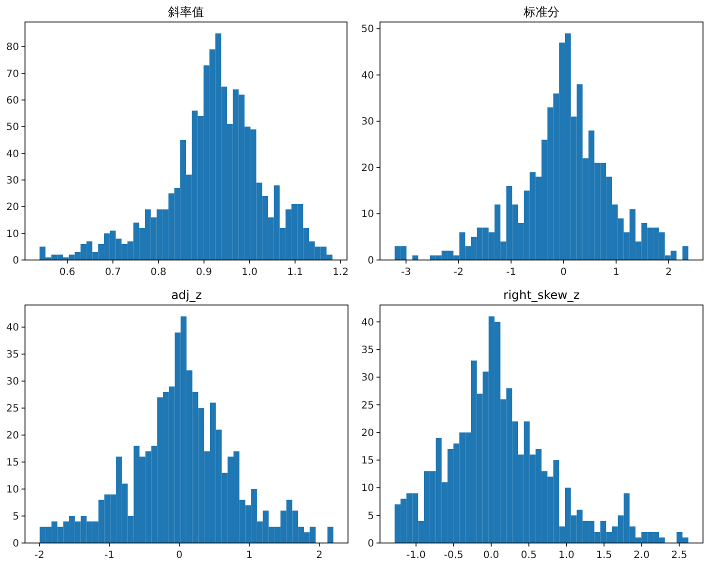 This screenshot has height=568, width=712. I want to click on x-tick-label: 0.6, so click(67, 272).